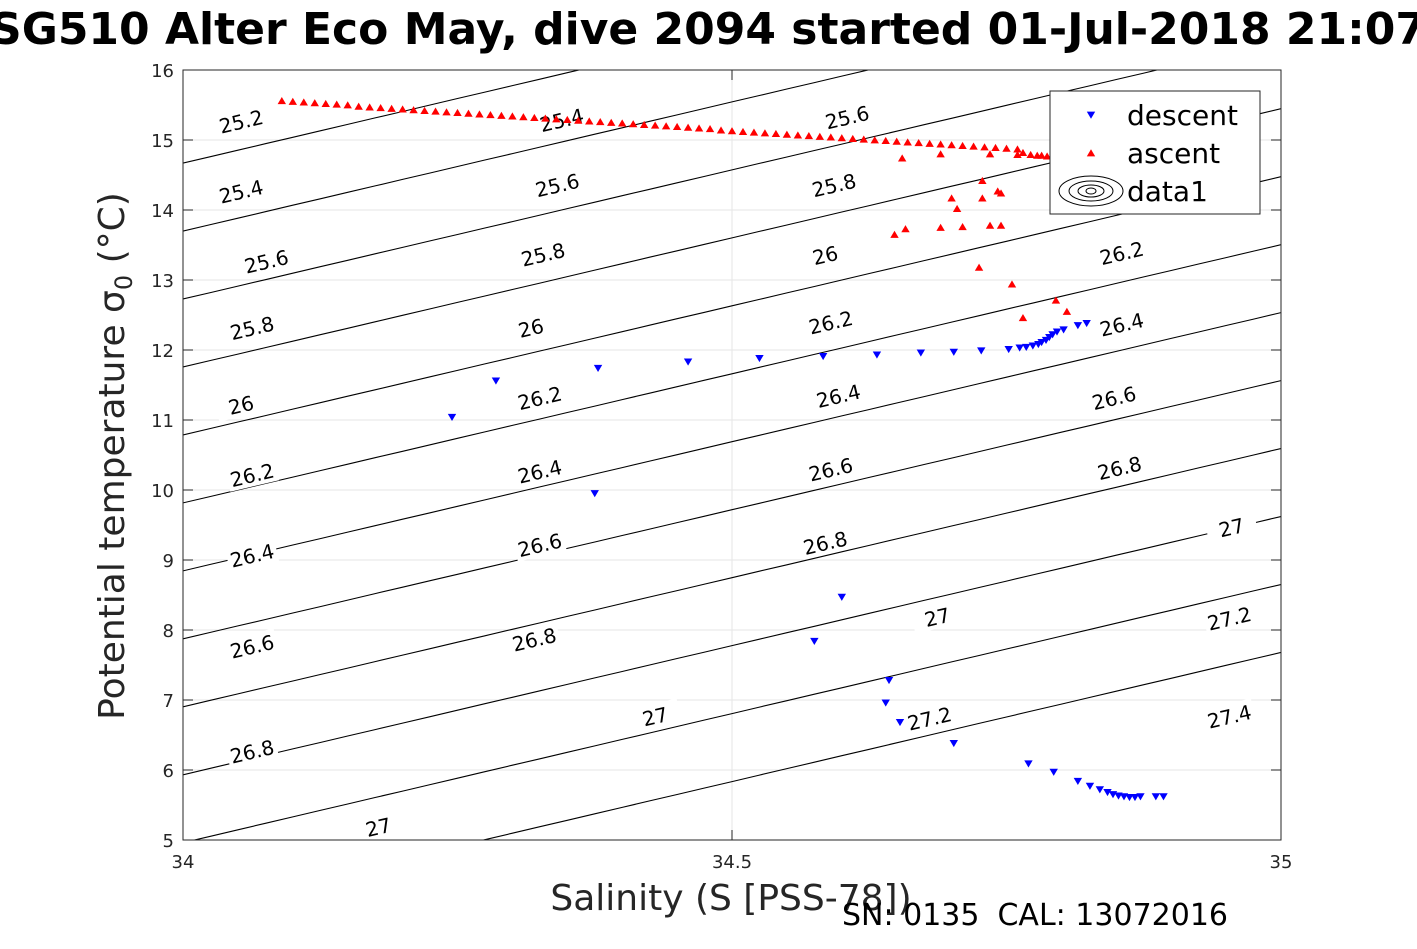  I want to click on x-tick-label: 34.5, so click(732, 862).